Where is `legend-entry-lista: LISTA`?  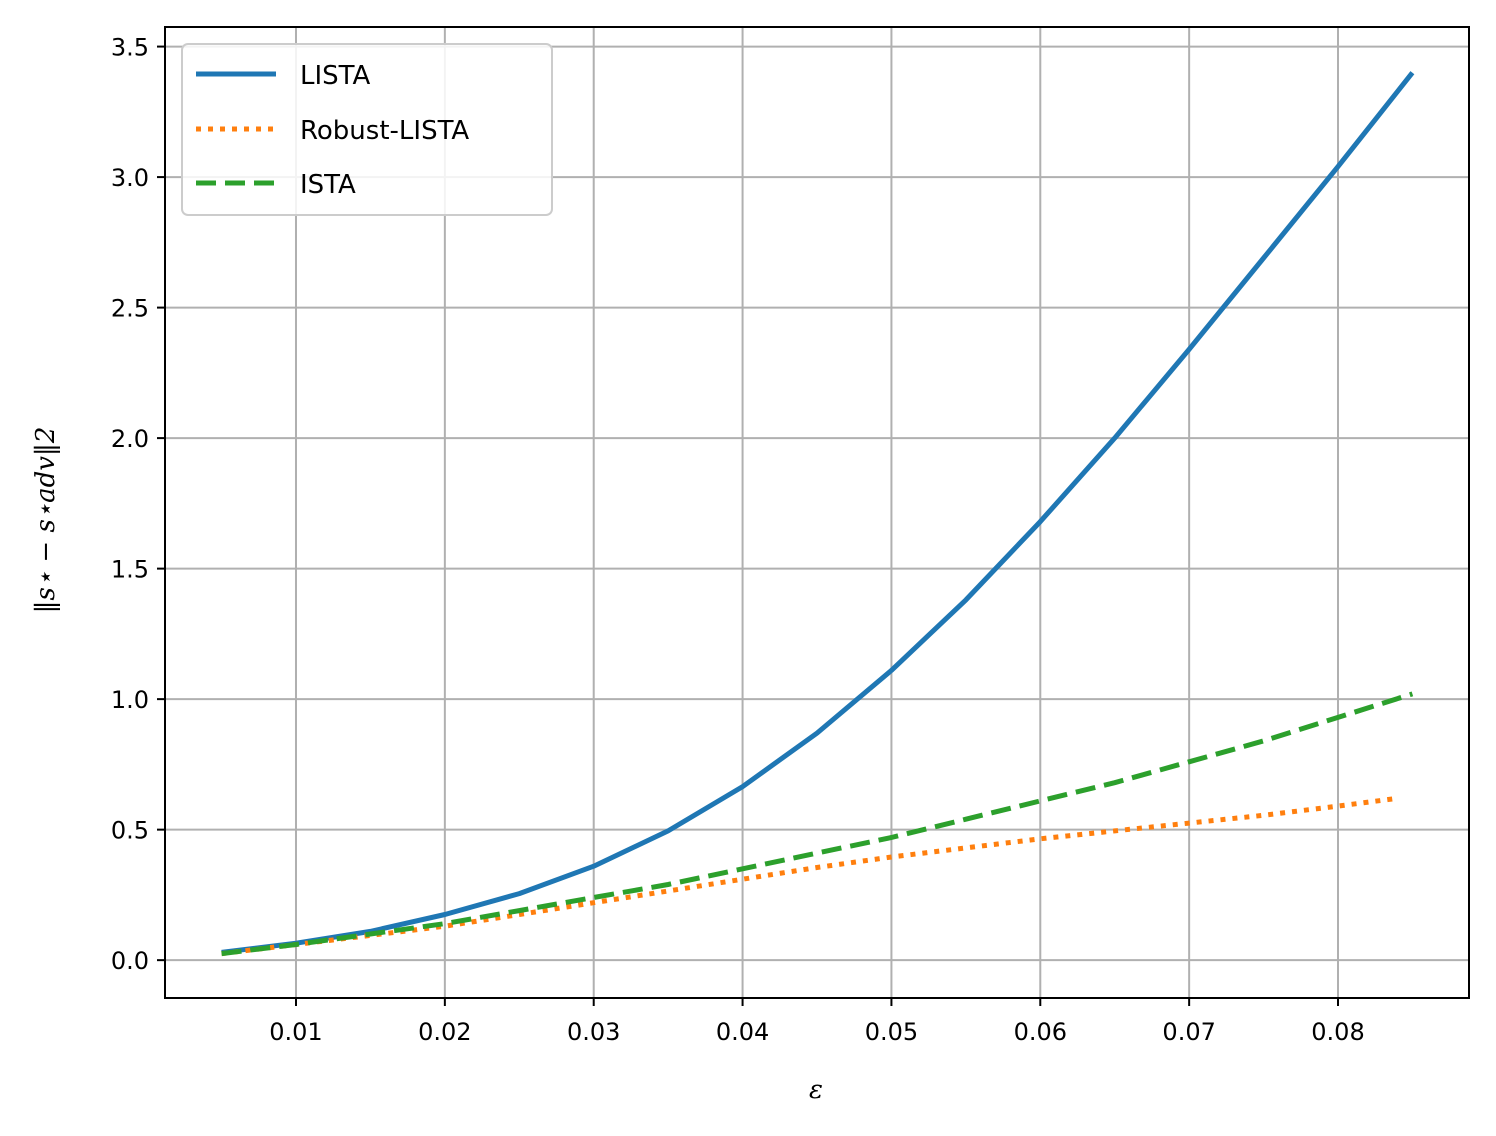 legend-entry-lista: LISTA is located at coordinates (283, 76).